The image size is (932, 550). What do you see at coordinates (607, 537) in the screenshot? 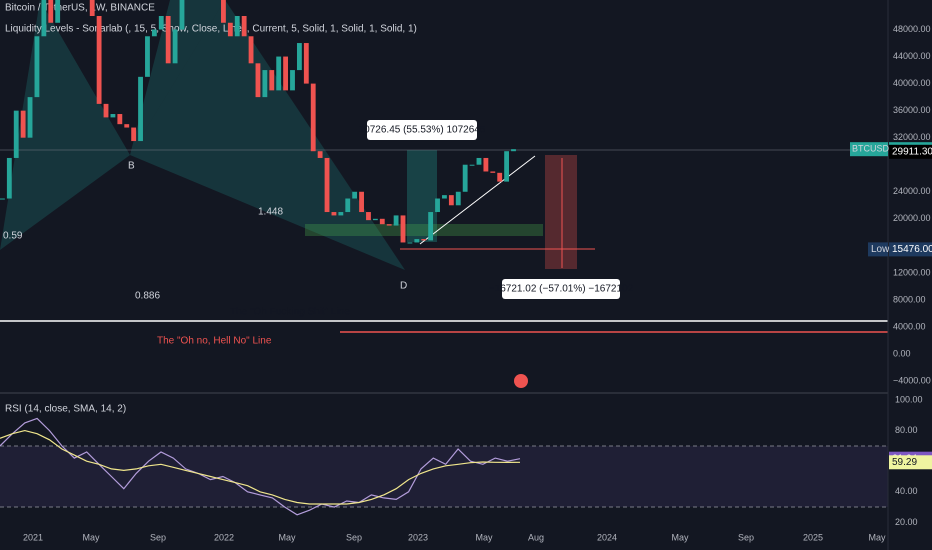
I see `time-label: 2024` at bounding box center [607, 537].